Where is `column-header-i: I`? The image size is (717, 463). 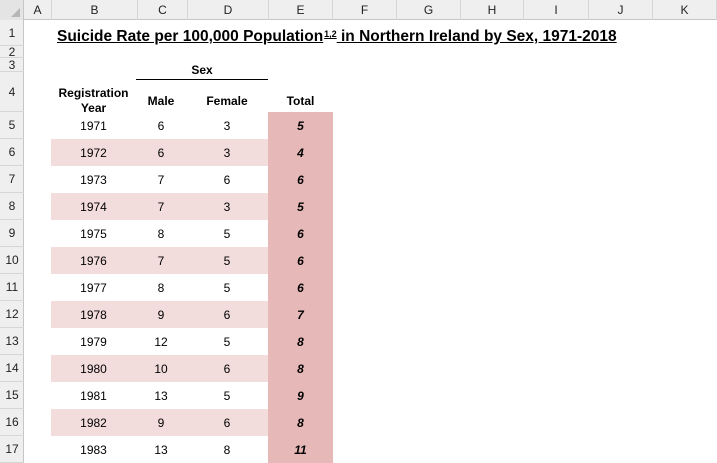 column-header-i: I is located at coordinates (556, 10).